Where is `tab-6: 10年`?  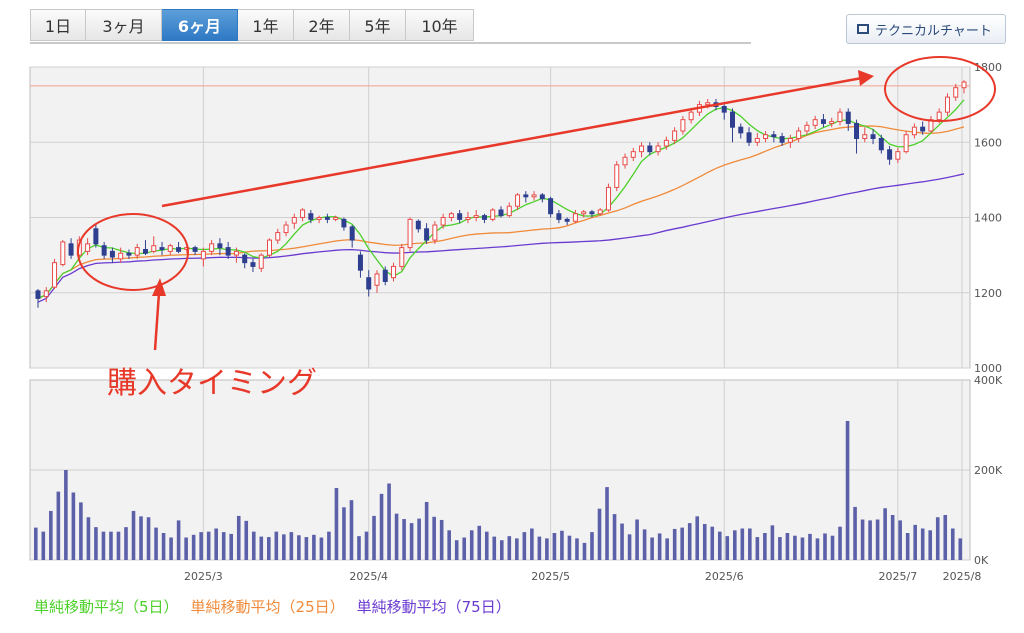
tab-6: 10年 is located at coordinates (440, 25).